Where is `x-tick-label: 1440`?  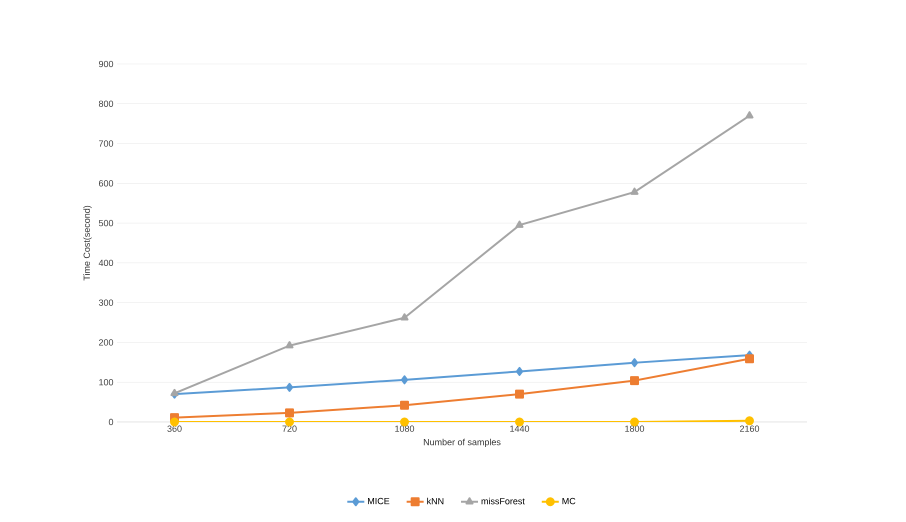 x-tick-label: 1440 is located at coordinates (520, 429).